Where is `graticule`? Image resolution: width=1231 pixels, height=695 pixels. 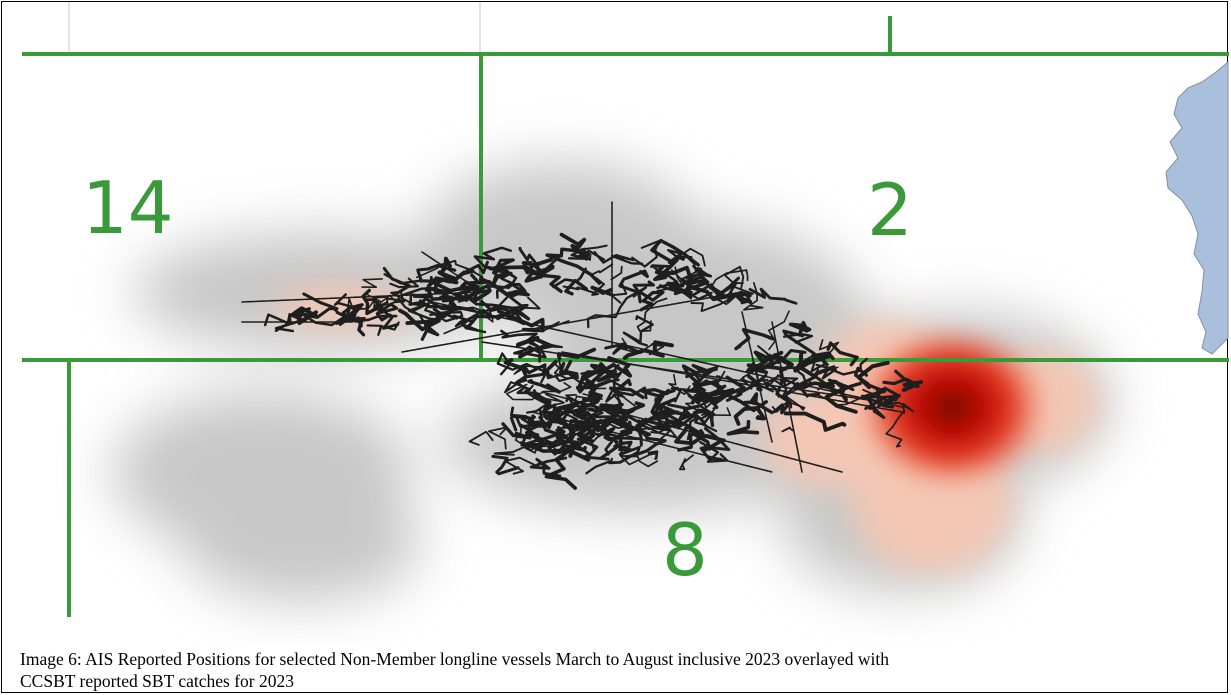 graticule is located at coordinates (274, 27).